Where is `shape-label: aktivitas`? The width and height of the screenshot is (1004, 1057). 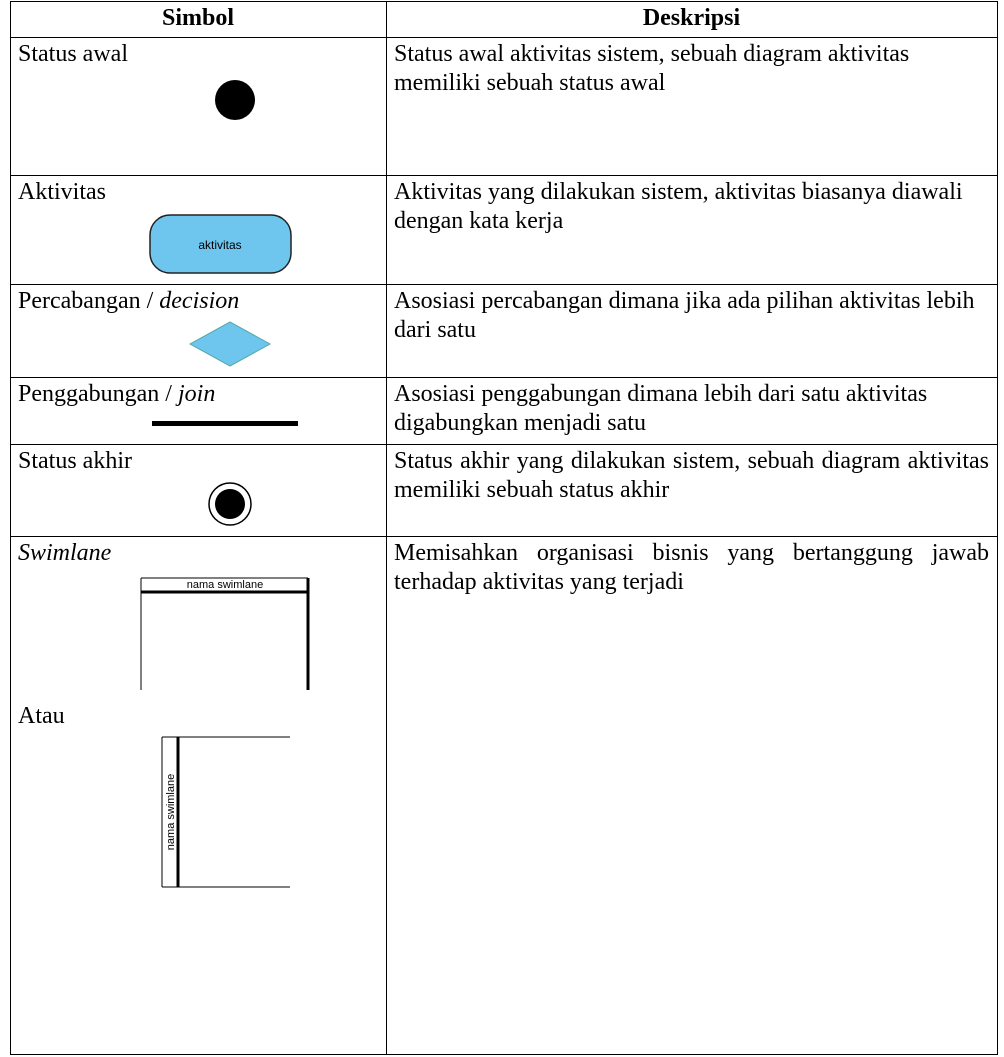 shape-label: aktivitas is located at coordinates (219, 245).